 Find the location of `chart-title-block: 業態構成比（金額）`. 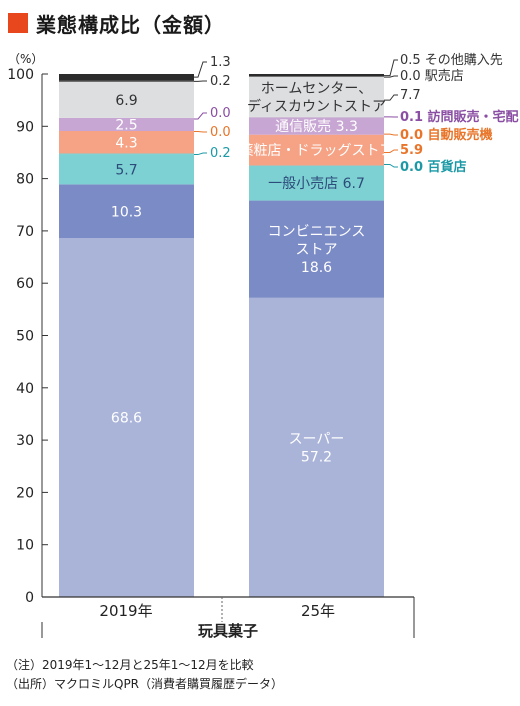

chart-title-block: 業態構成比（金額） is located at coordinates (116, 23).